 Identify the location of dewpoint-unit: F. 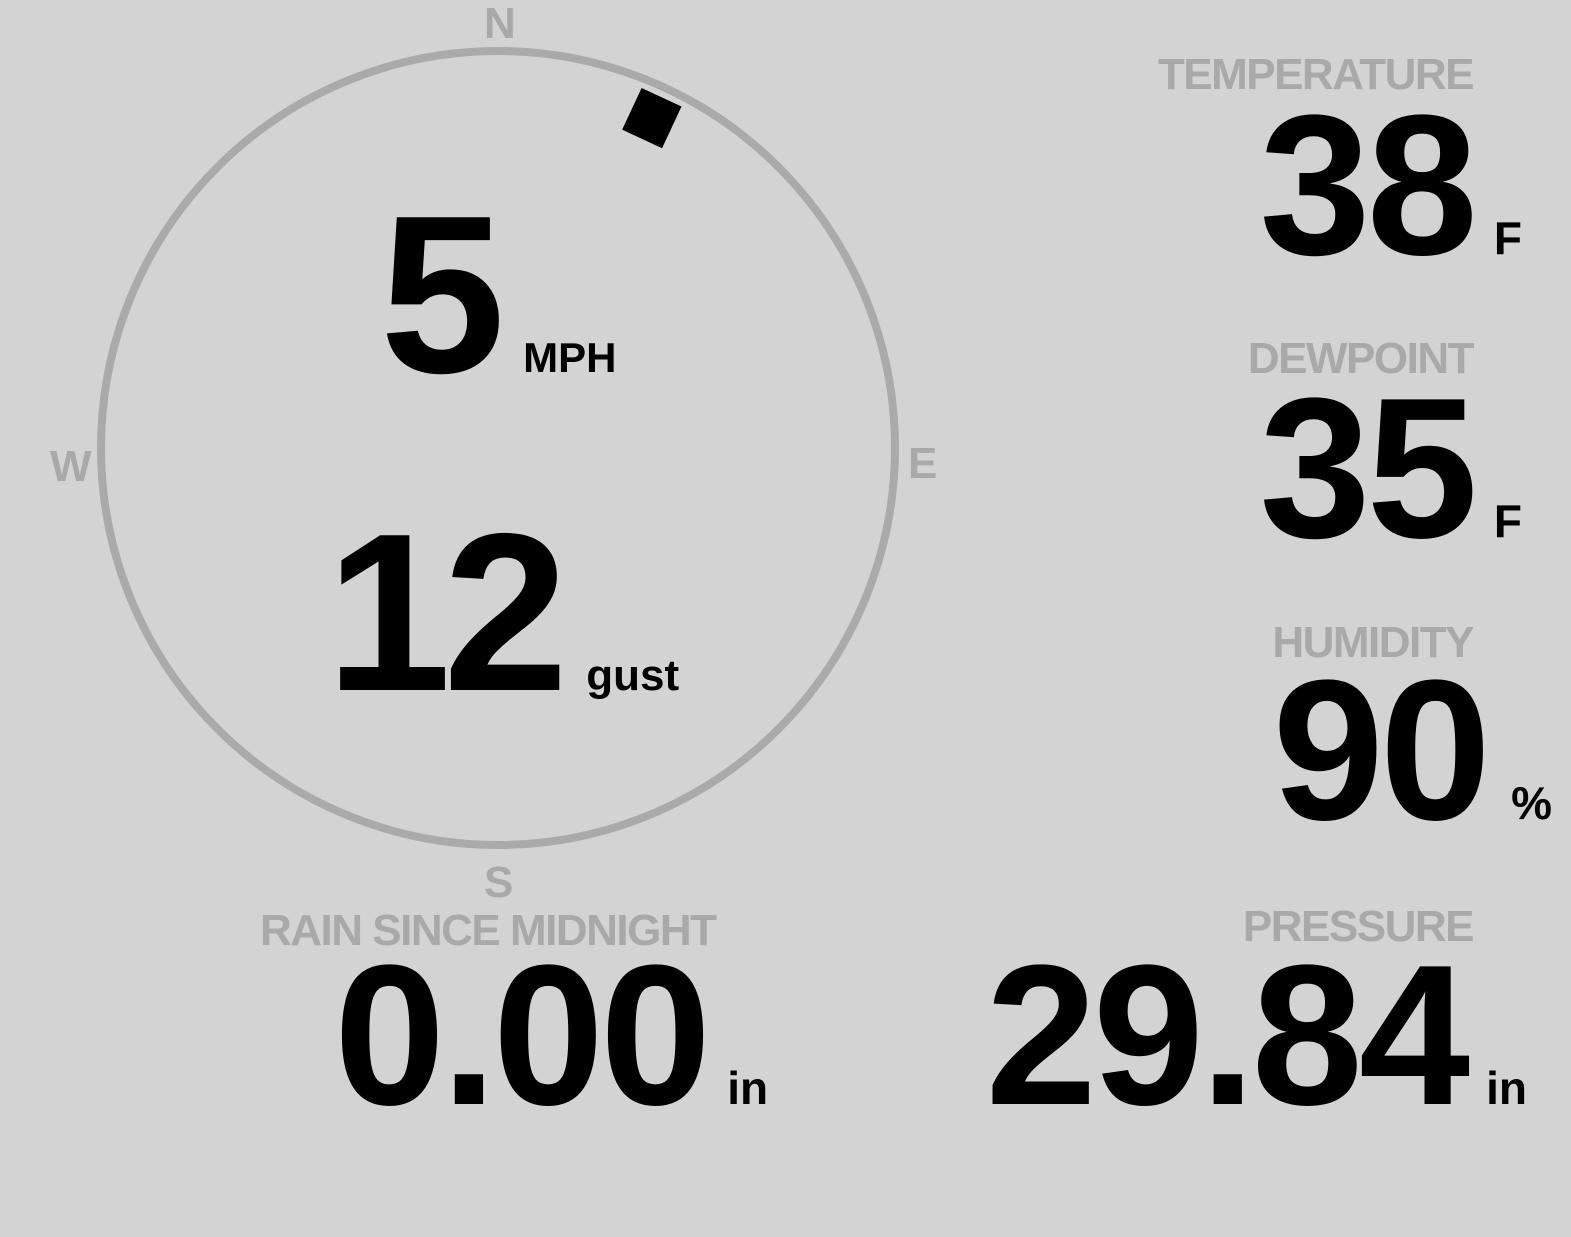
(1507, 521).